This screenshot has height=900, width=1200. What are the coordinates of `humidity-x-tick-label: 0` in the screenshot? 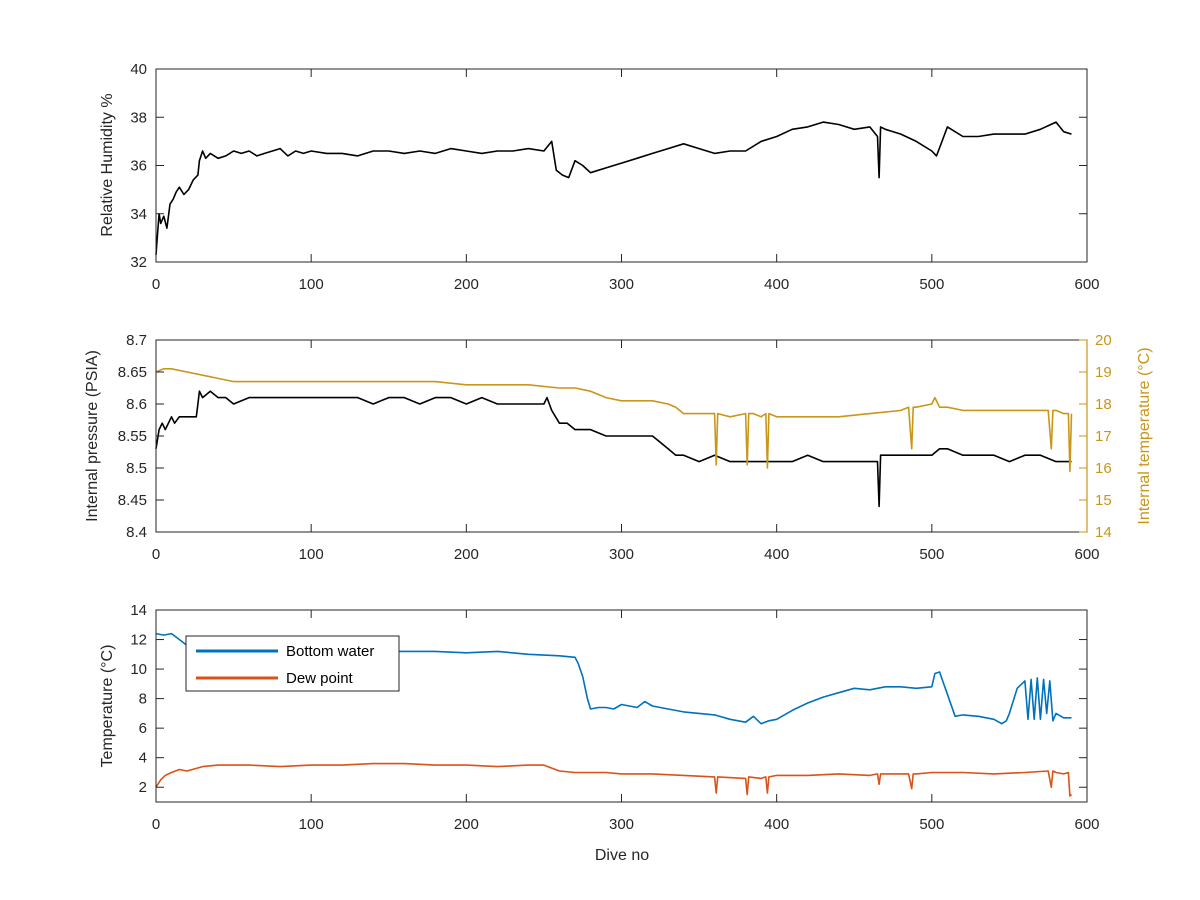 It's located at (156, 284).